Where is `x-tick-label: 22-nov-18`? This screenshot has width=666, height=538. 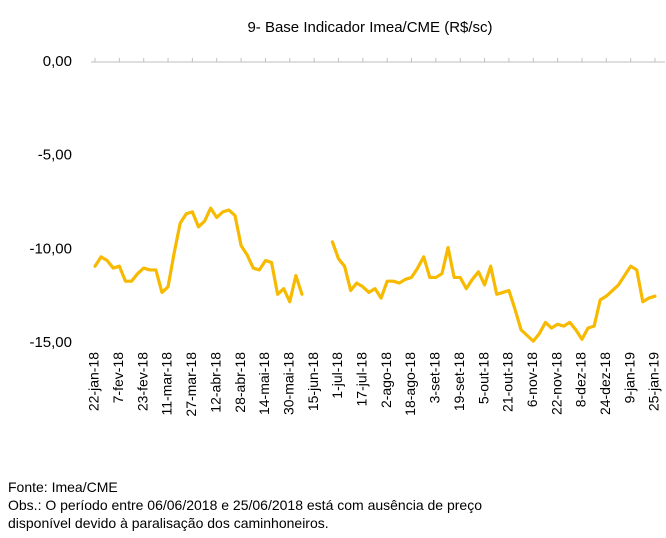 x-tick-label: 22-nov-18 is located at coordinates (556, 383).